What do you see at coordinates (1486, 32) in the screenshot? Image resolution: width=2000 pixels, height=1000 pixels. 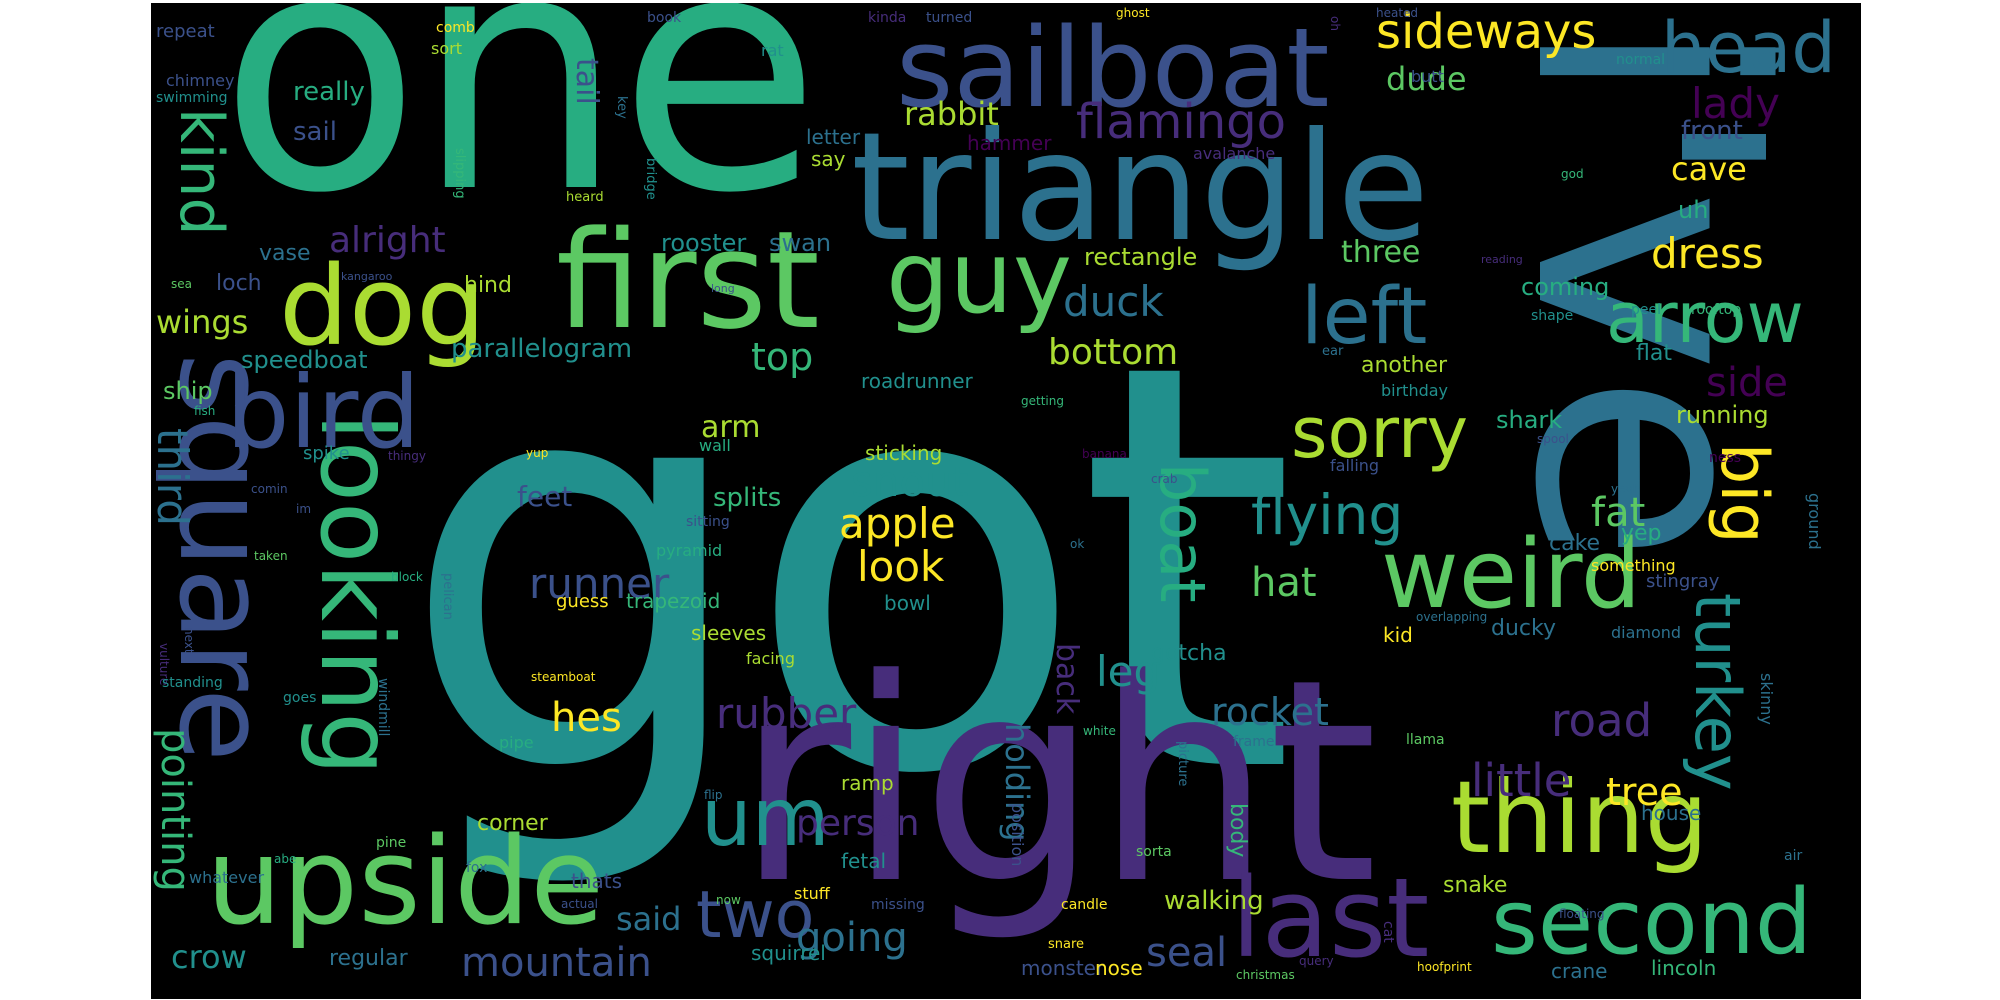 I see `word-sideways: sideways` at bounding box center [1486, 32].